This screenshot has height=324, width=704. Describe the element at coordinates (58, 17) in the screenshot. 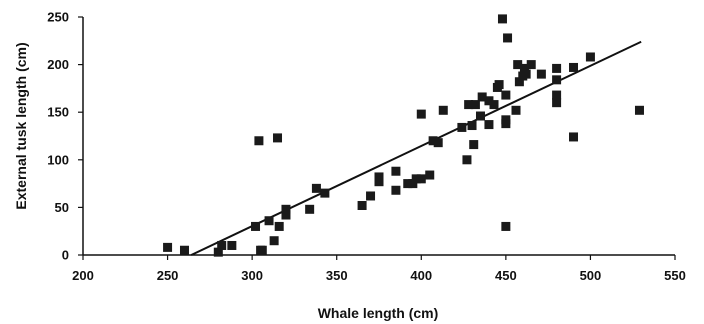

I see `y-tick-label: 250` at that location.